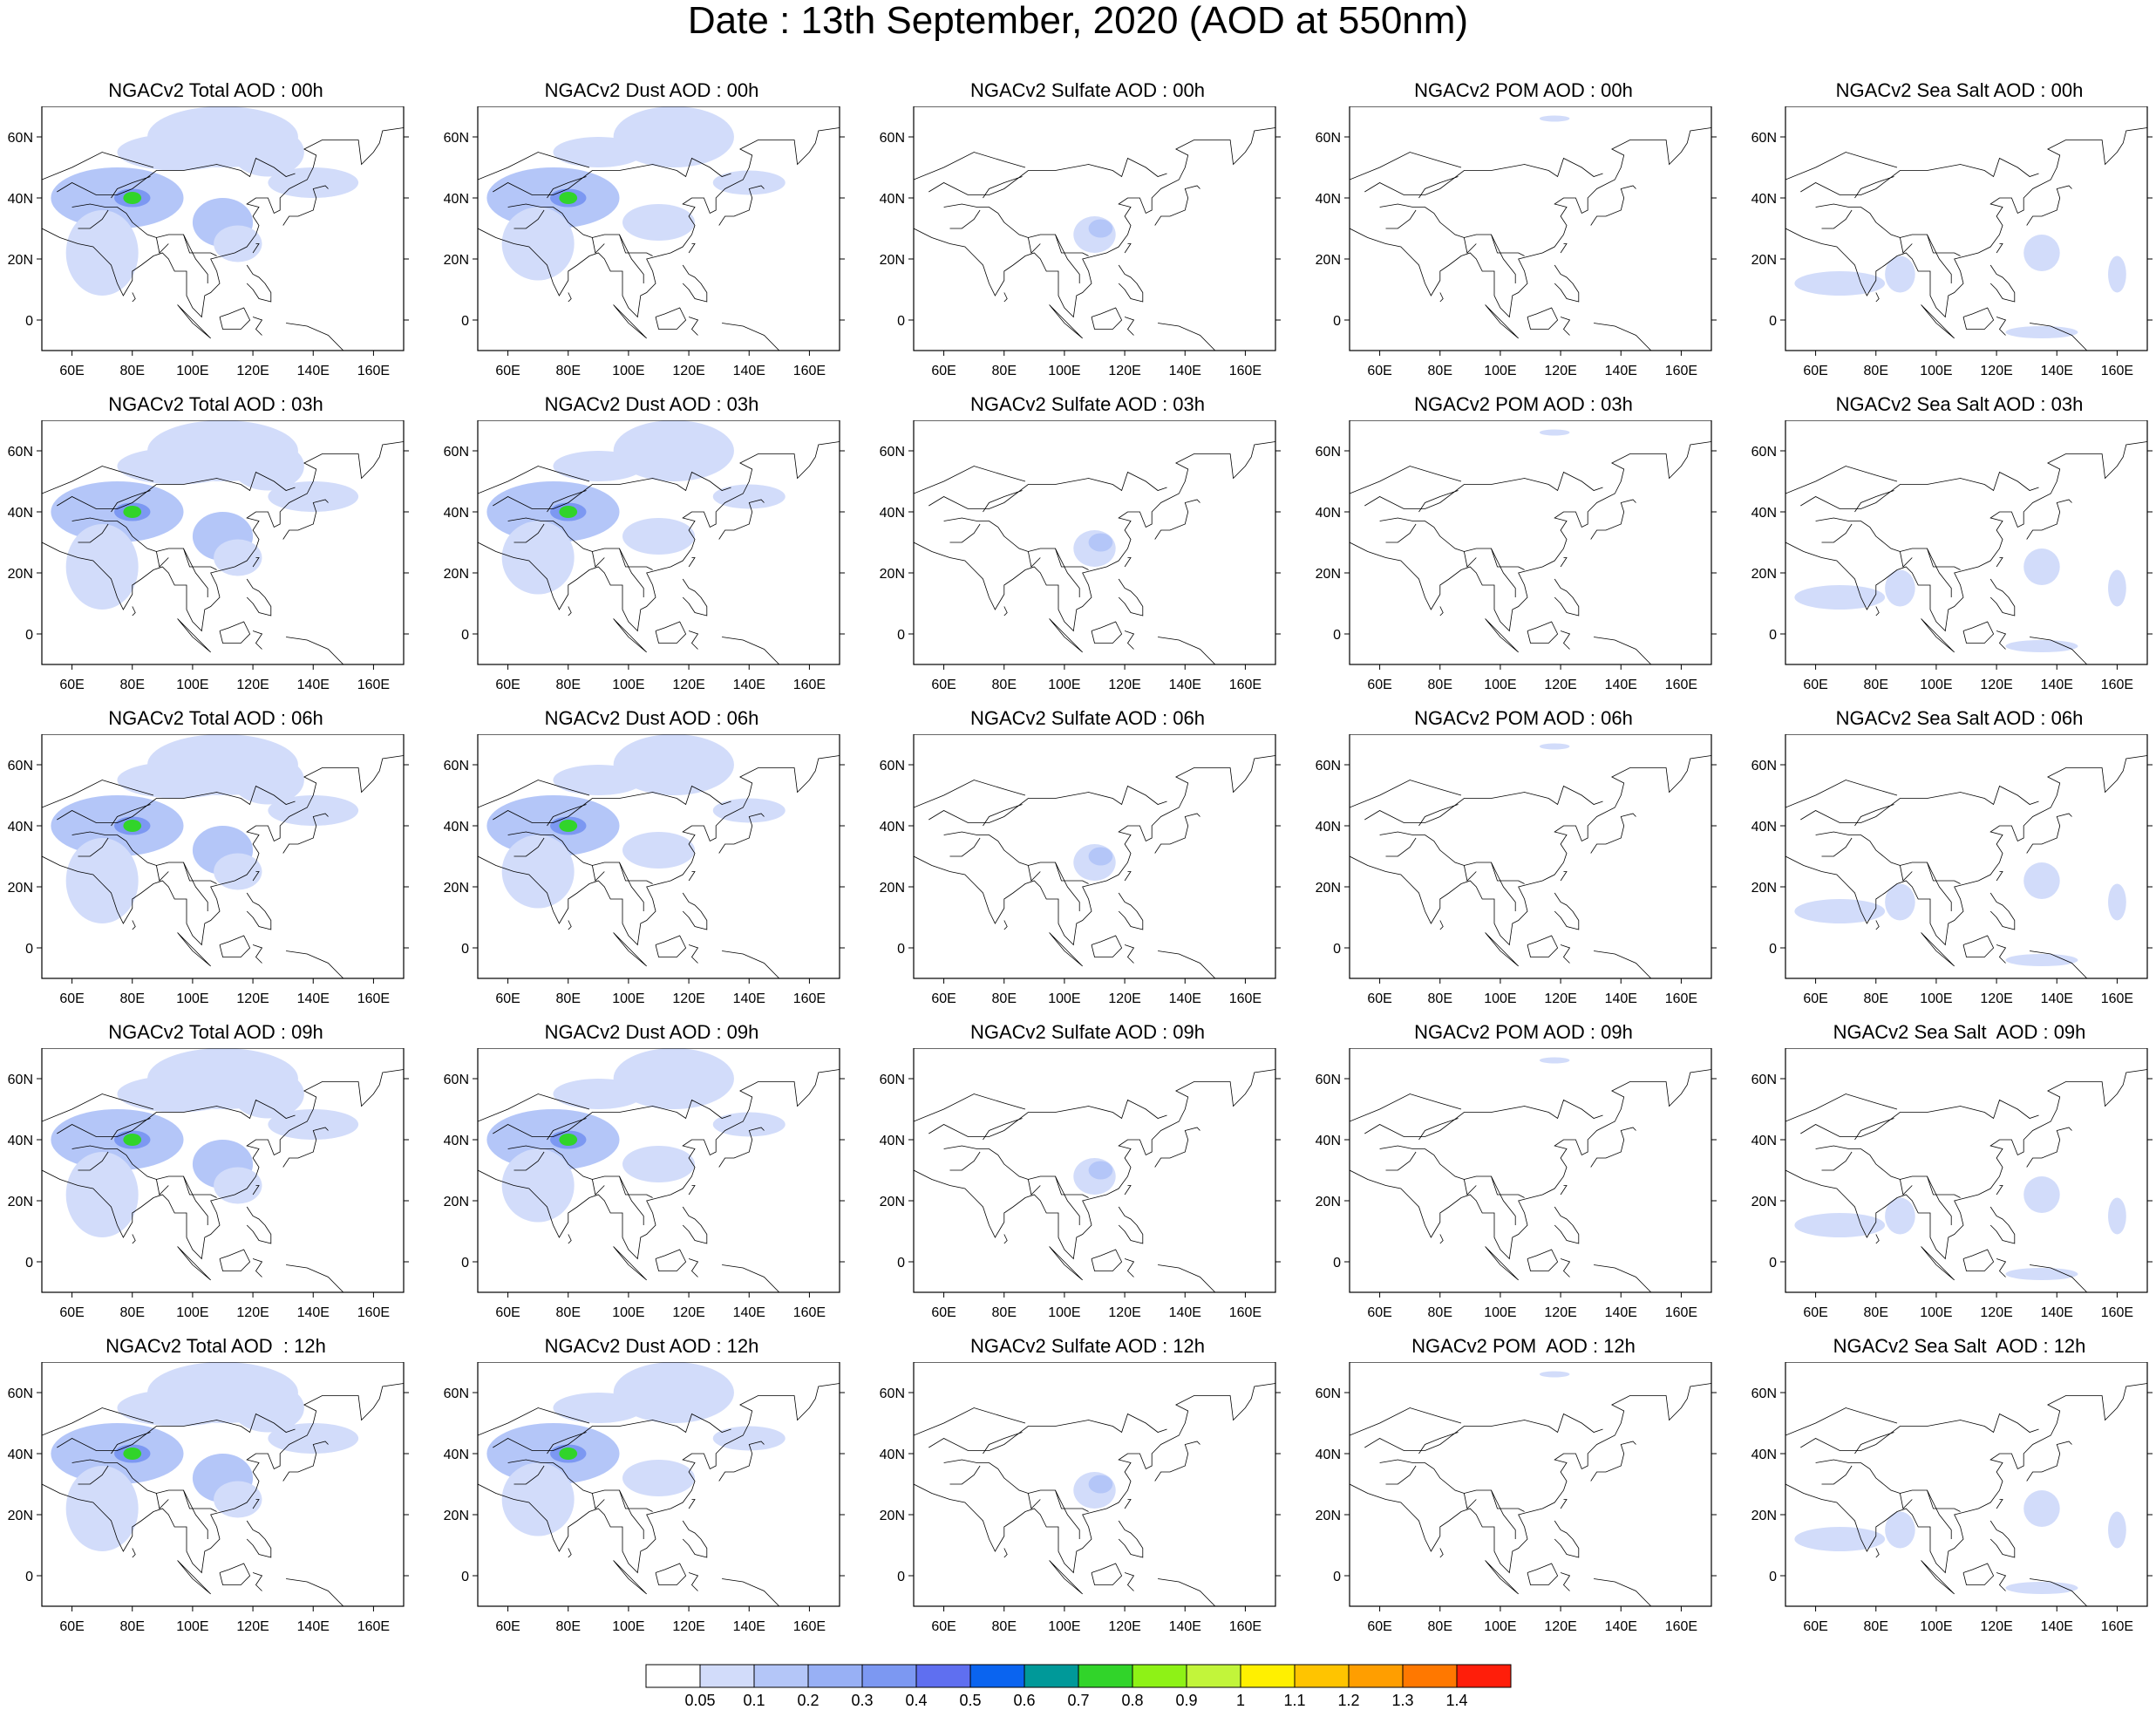 The width and height of the screenshot is (2156, 1710). What do you see at coordinates (215, 1032) in the screenshot?
I see `panel-title: NGACv2 Total AOD : 09h` at bounding box center [215, 1032].